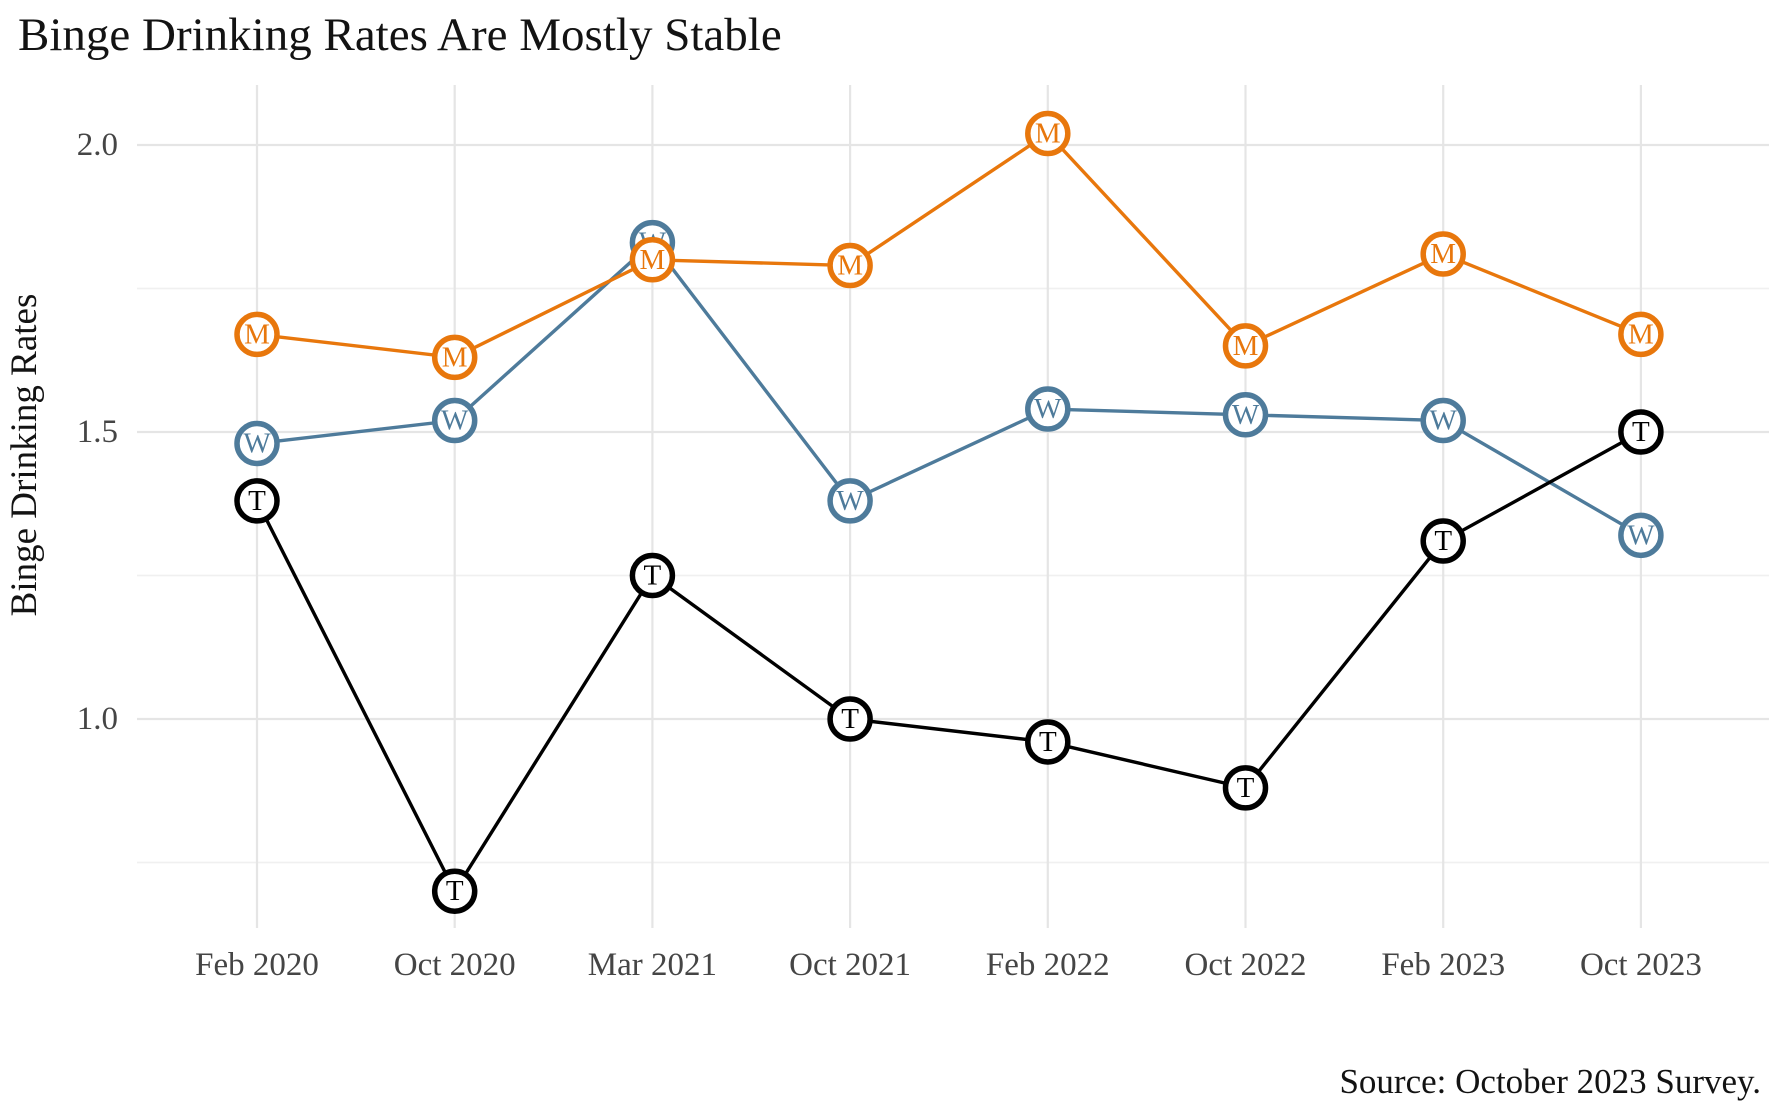 The height and width of the screenshot is (1115, 1777). Describe the element at coordinates (400, 35) in the screenshot. I see `chart-title: Binge Drinking Rates Are Mostly Stable` at that location.